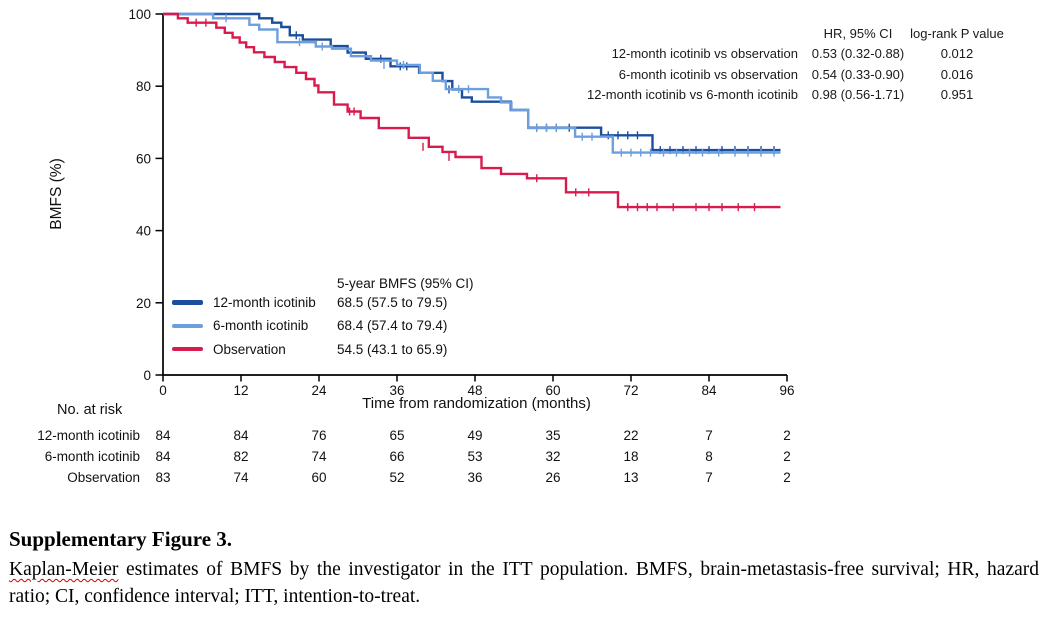 This screenshot has height=639, width=1047. I want to click on risk-count: 13, so click(631, 477).